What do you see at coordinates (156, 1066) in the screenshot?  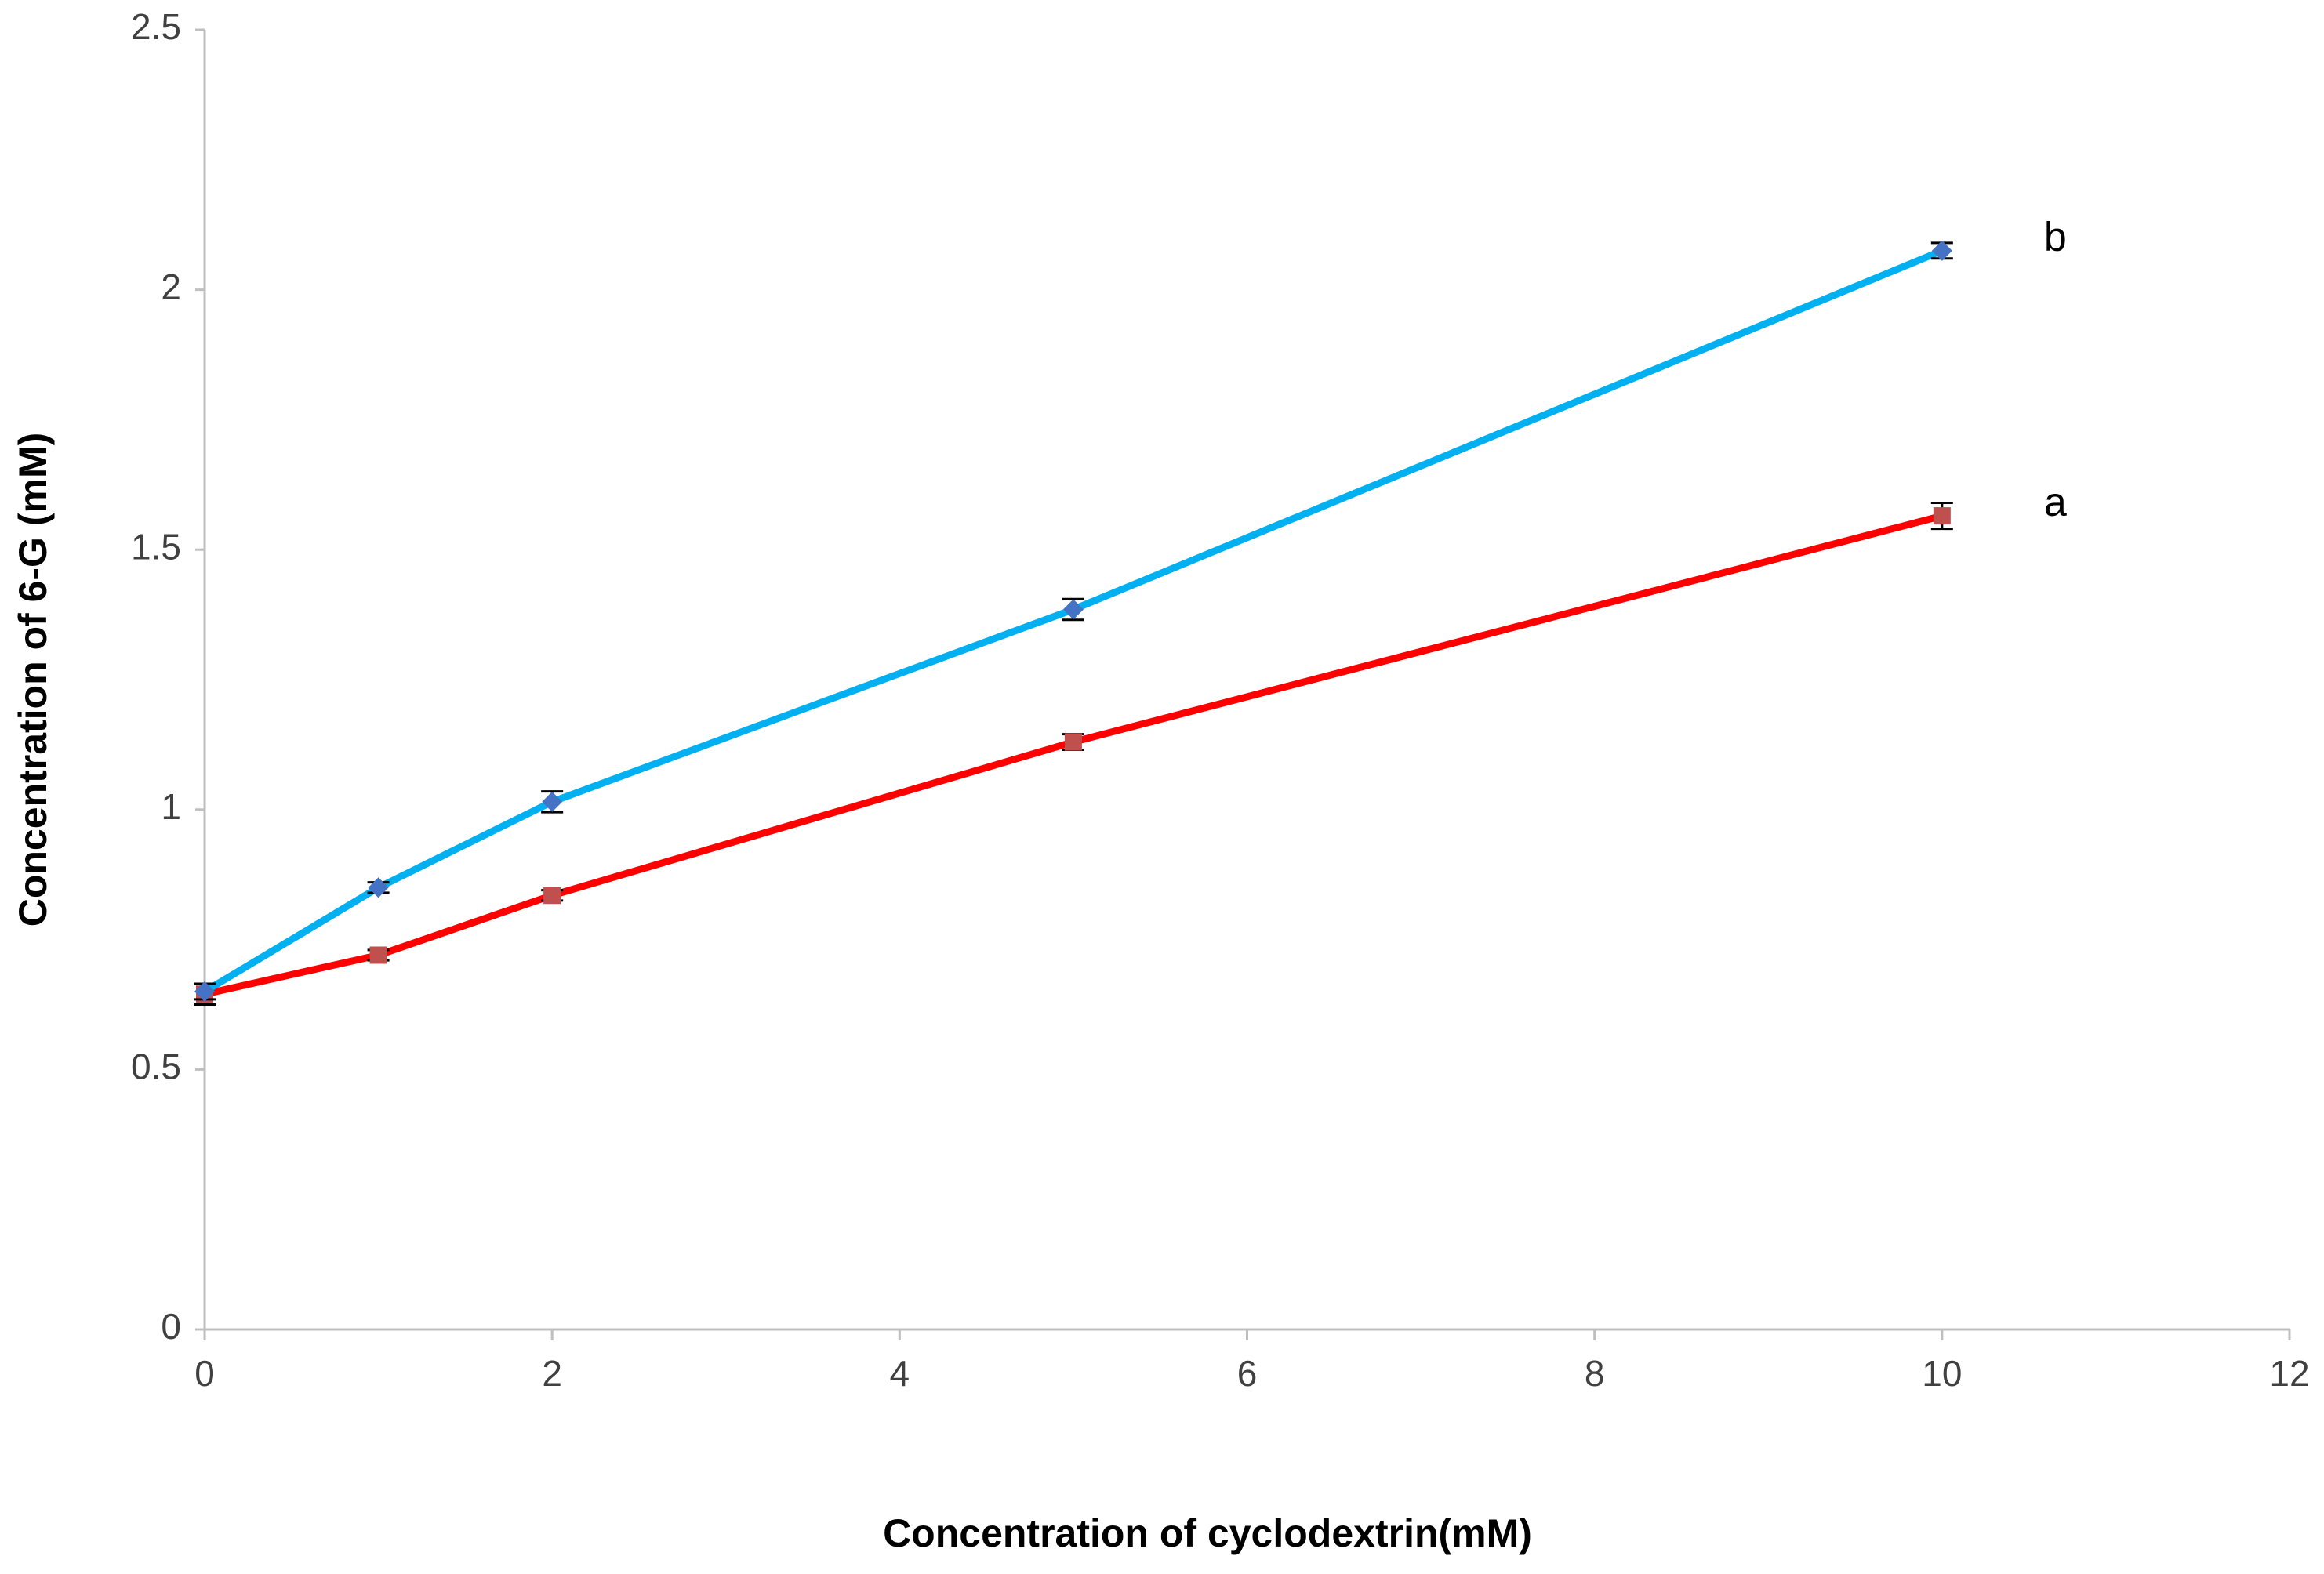 I see `y-tick-label: 0.5` at bounding box center [156, 1066].